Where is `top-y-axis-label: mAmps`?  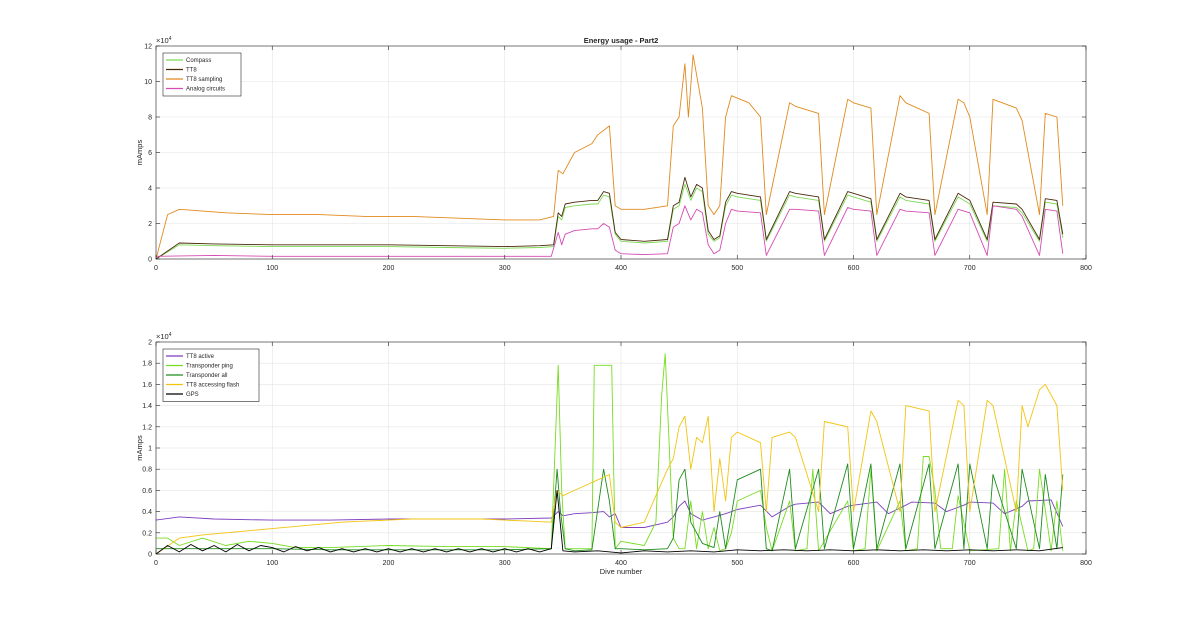
top-y-axis-label: mAmps is located at coordinates (139, 153).